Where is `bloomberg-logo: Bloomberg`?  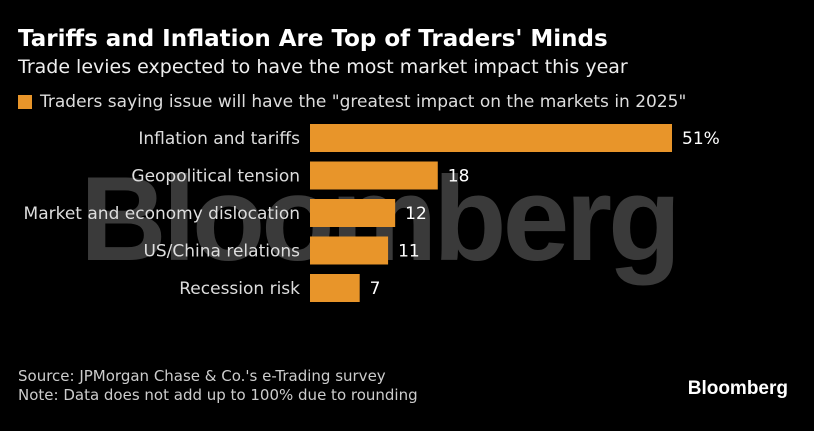
bloomberg-logo: Bloomberg is located at coordinates (737, 388).